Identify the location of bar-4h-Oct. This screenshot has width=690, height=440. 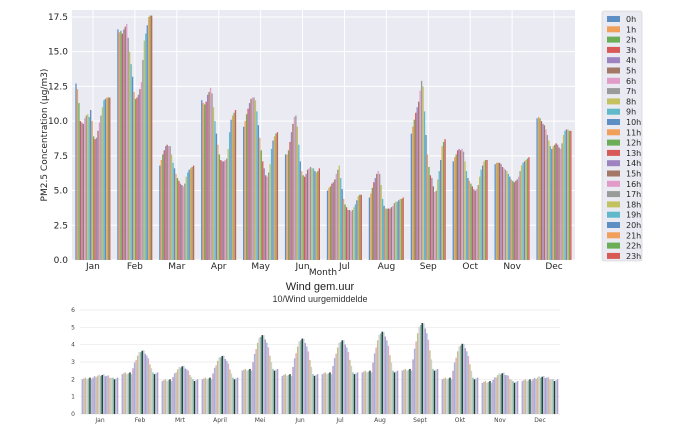
(459, 204).